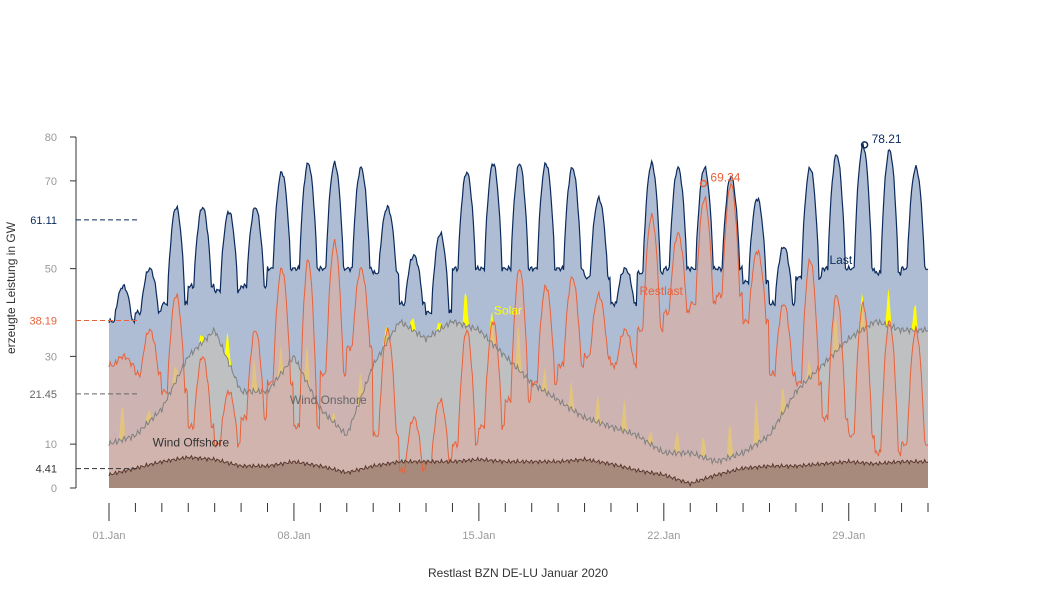 This screenshot has height=600, width=1056. Describe the element at coordinates (51, 270) in the screenshot. I see `y-tick-label: 50` at that location.